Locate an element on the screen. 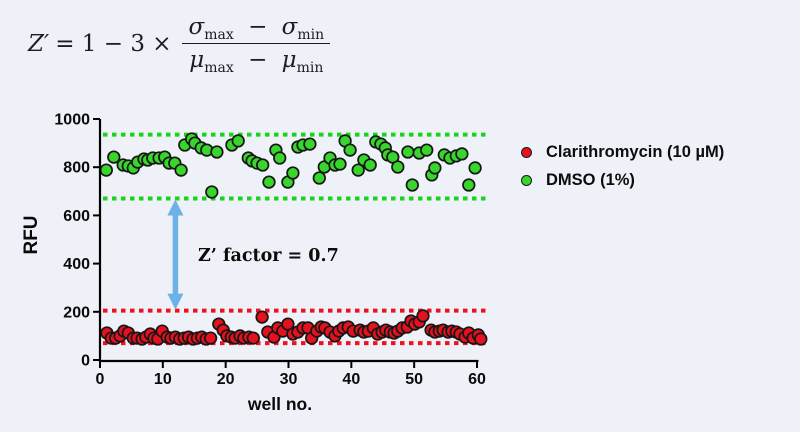  formula-z-symbol: Z′ is located at coordinates (39, 43).